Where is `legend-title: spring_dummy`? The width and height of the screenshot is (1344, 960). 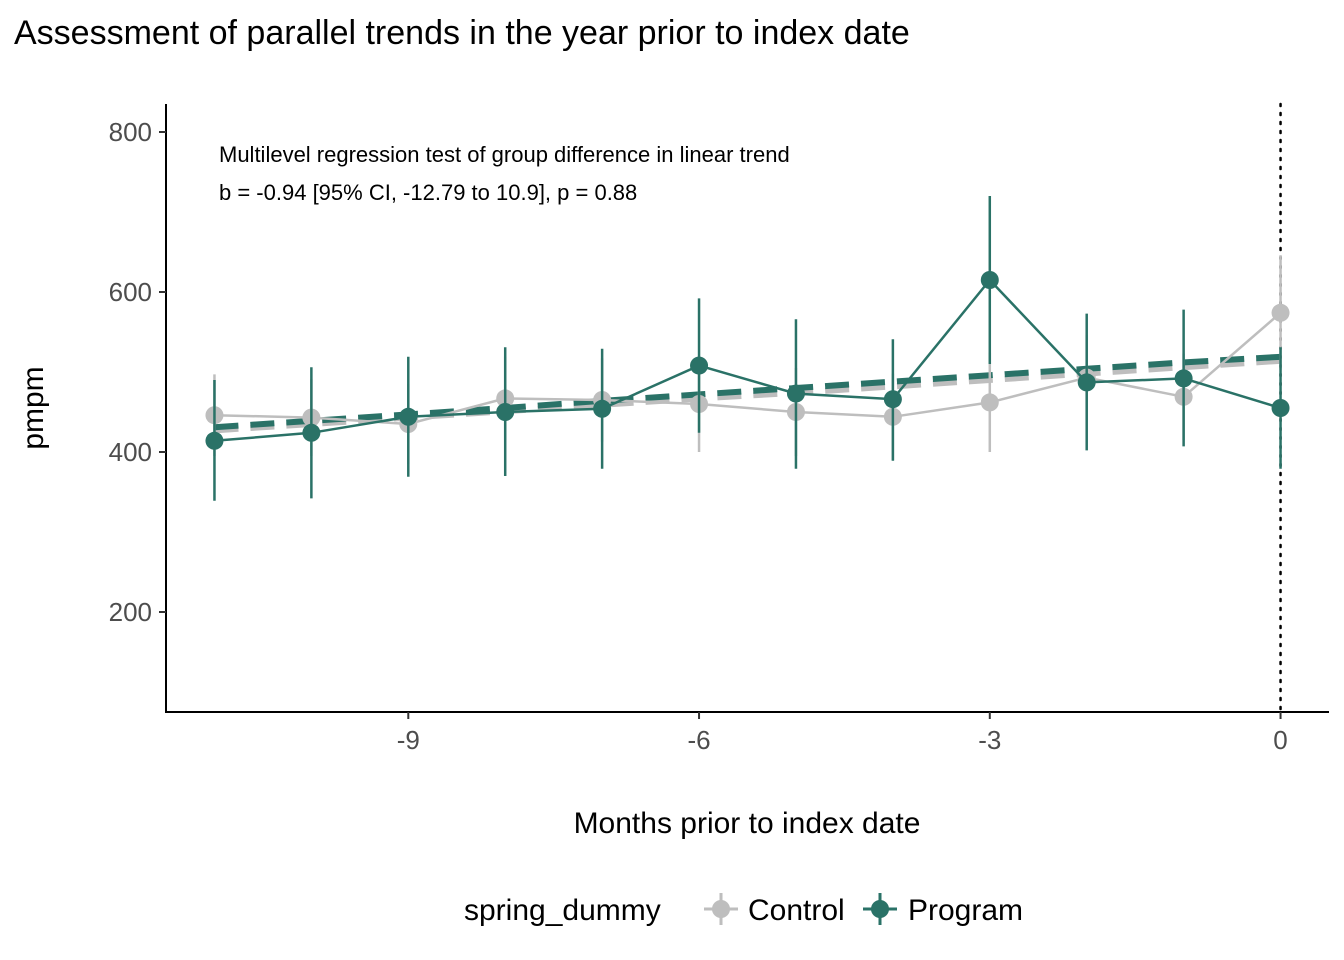
legend-title: spring_dummy is located at coordinates (562, 910).